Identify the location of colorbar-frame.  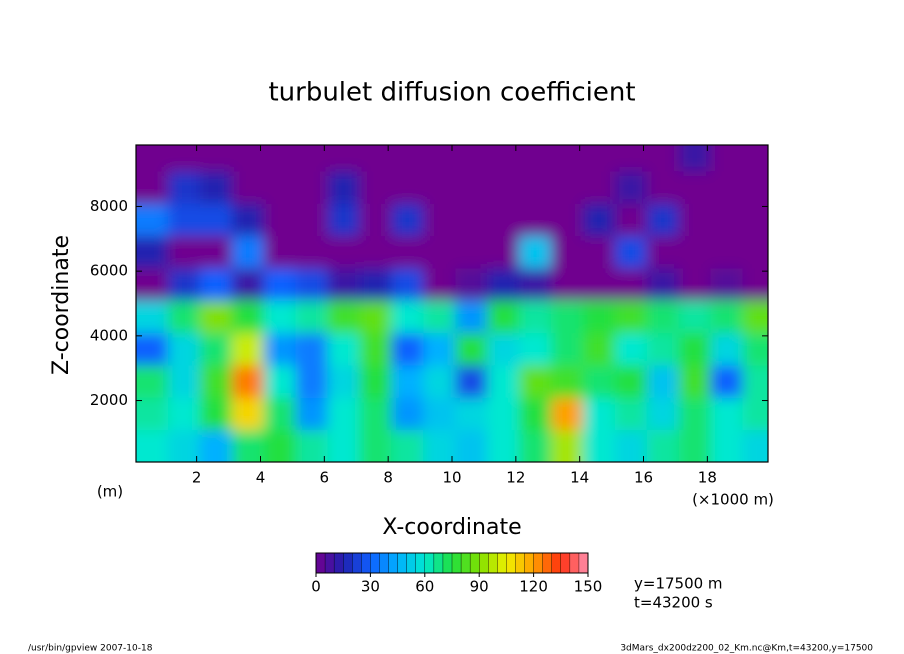
(452, 563).